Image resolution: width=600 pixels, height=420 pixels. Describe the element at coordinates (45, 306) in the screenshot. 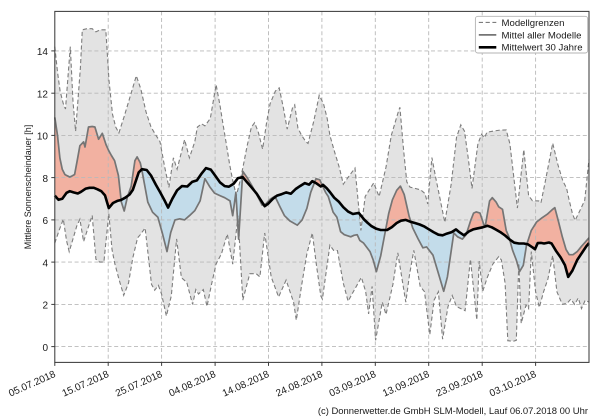

I see `svg-text: 2` at that location.